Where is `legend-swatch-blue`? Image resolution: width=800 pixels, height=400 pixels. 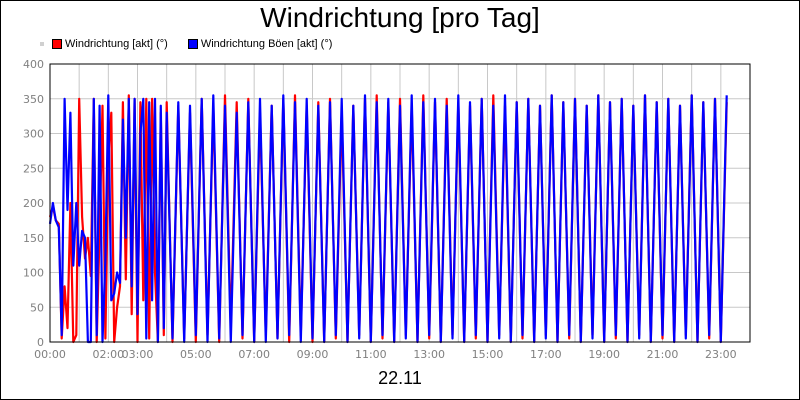
legend-swatch-blue is located at coordinates (192, 44).